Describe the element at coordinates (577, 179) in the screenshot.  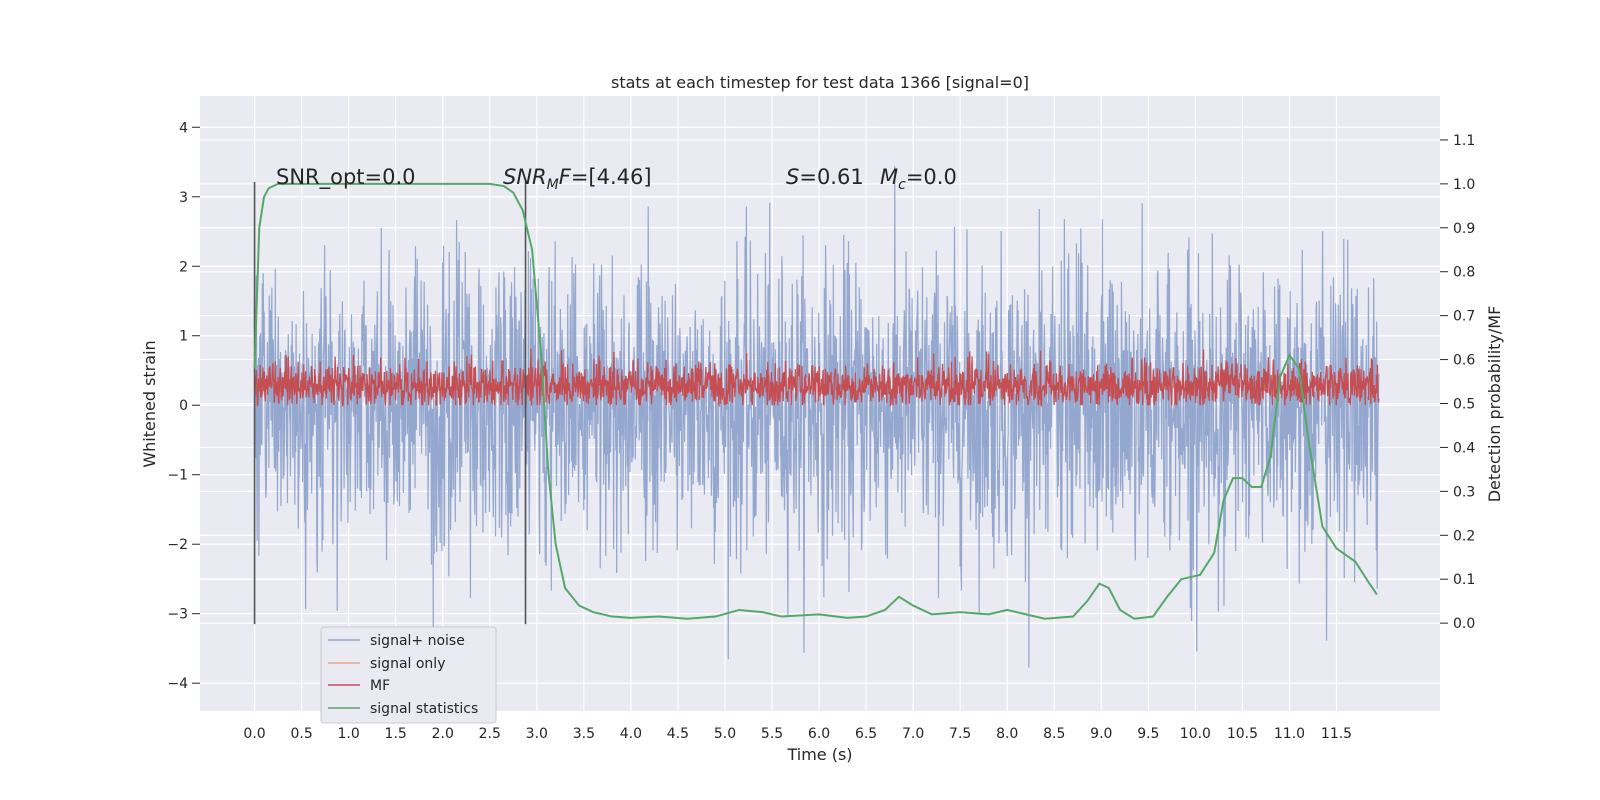
I see `annotation-snr-mf: SNRMF=[4.46]` at that location.